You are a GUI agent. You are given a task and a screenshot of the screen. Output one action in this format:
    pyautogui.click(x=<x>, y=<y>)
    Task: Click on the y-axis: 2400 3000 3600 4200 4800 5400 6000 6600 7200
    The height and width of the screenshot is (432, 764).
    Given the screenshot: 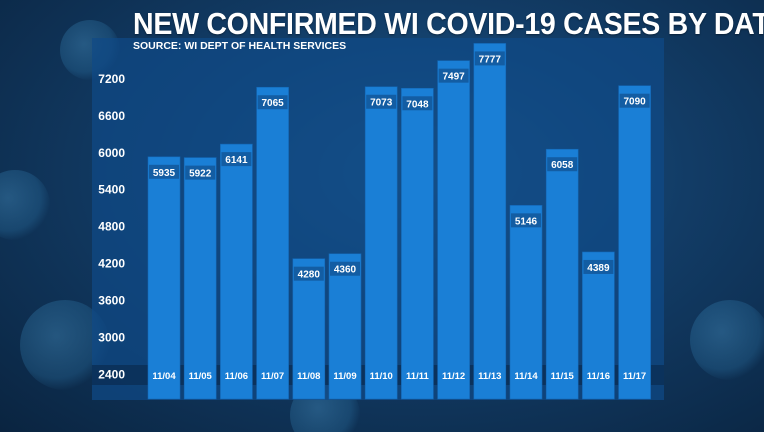 What is the action you would take?
    pyautogui.click(x=111, y=226)
    